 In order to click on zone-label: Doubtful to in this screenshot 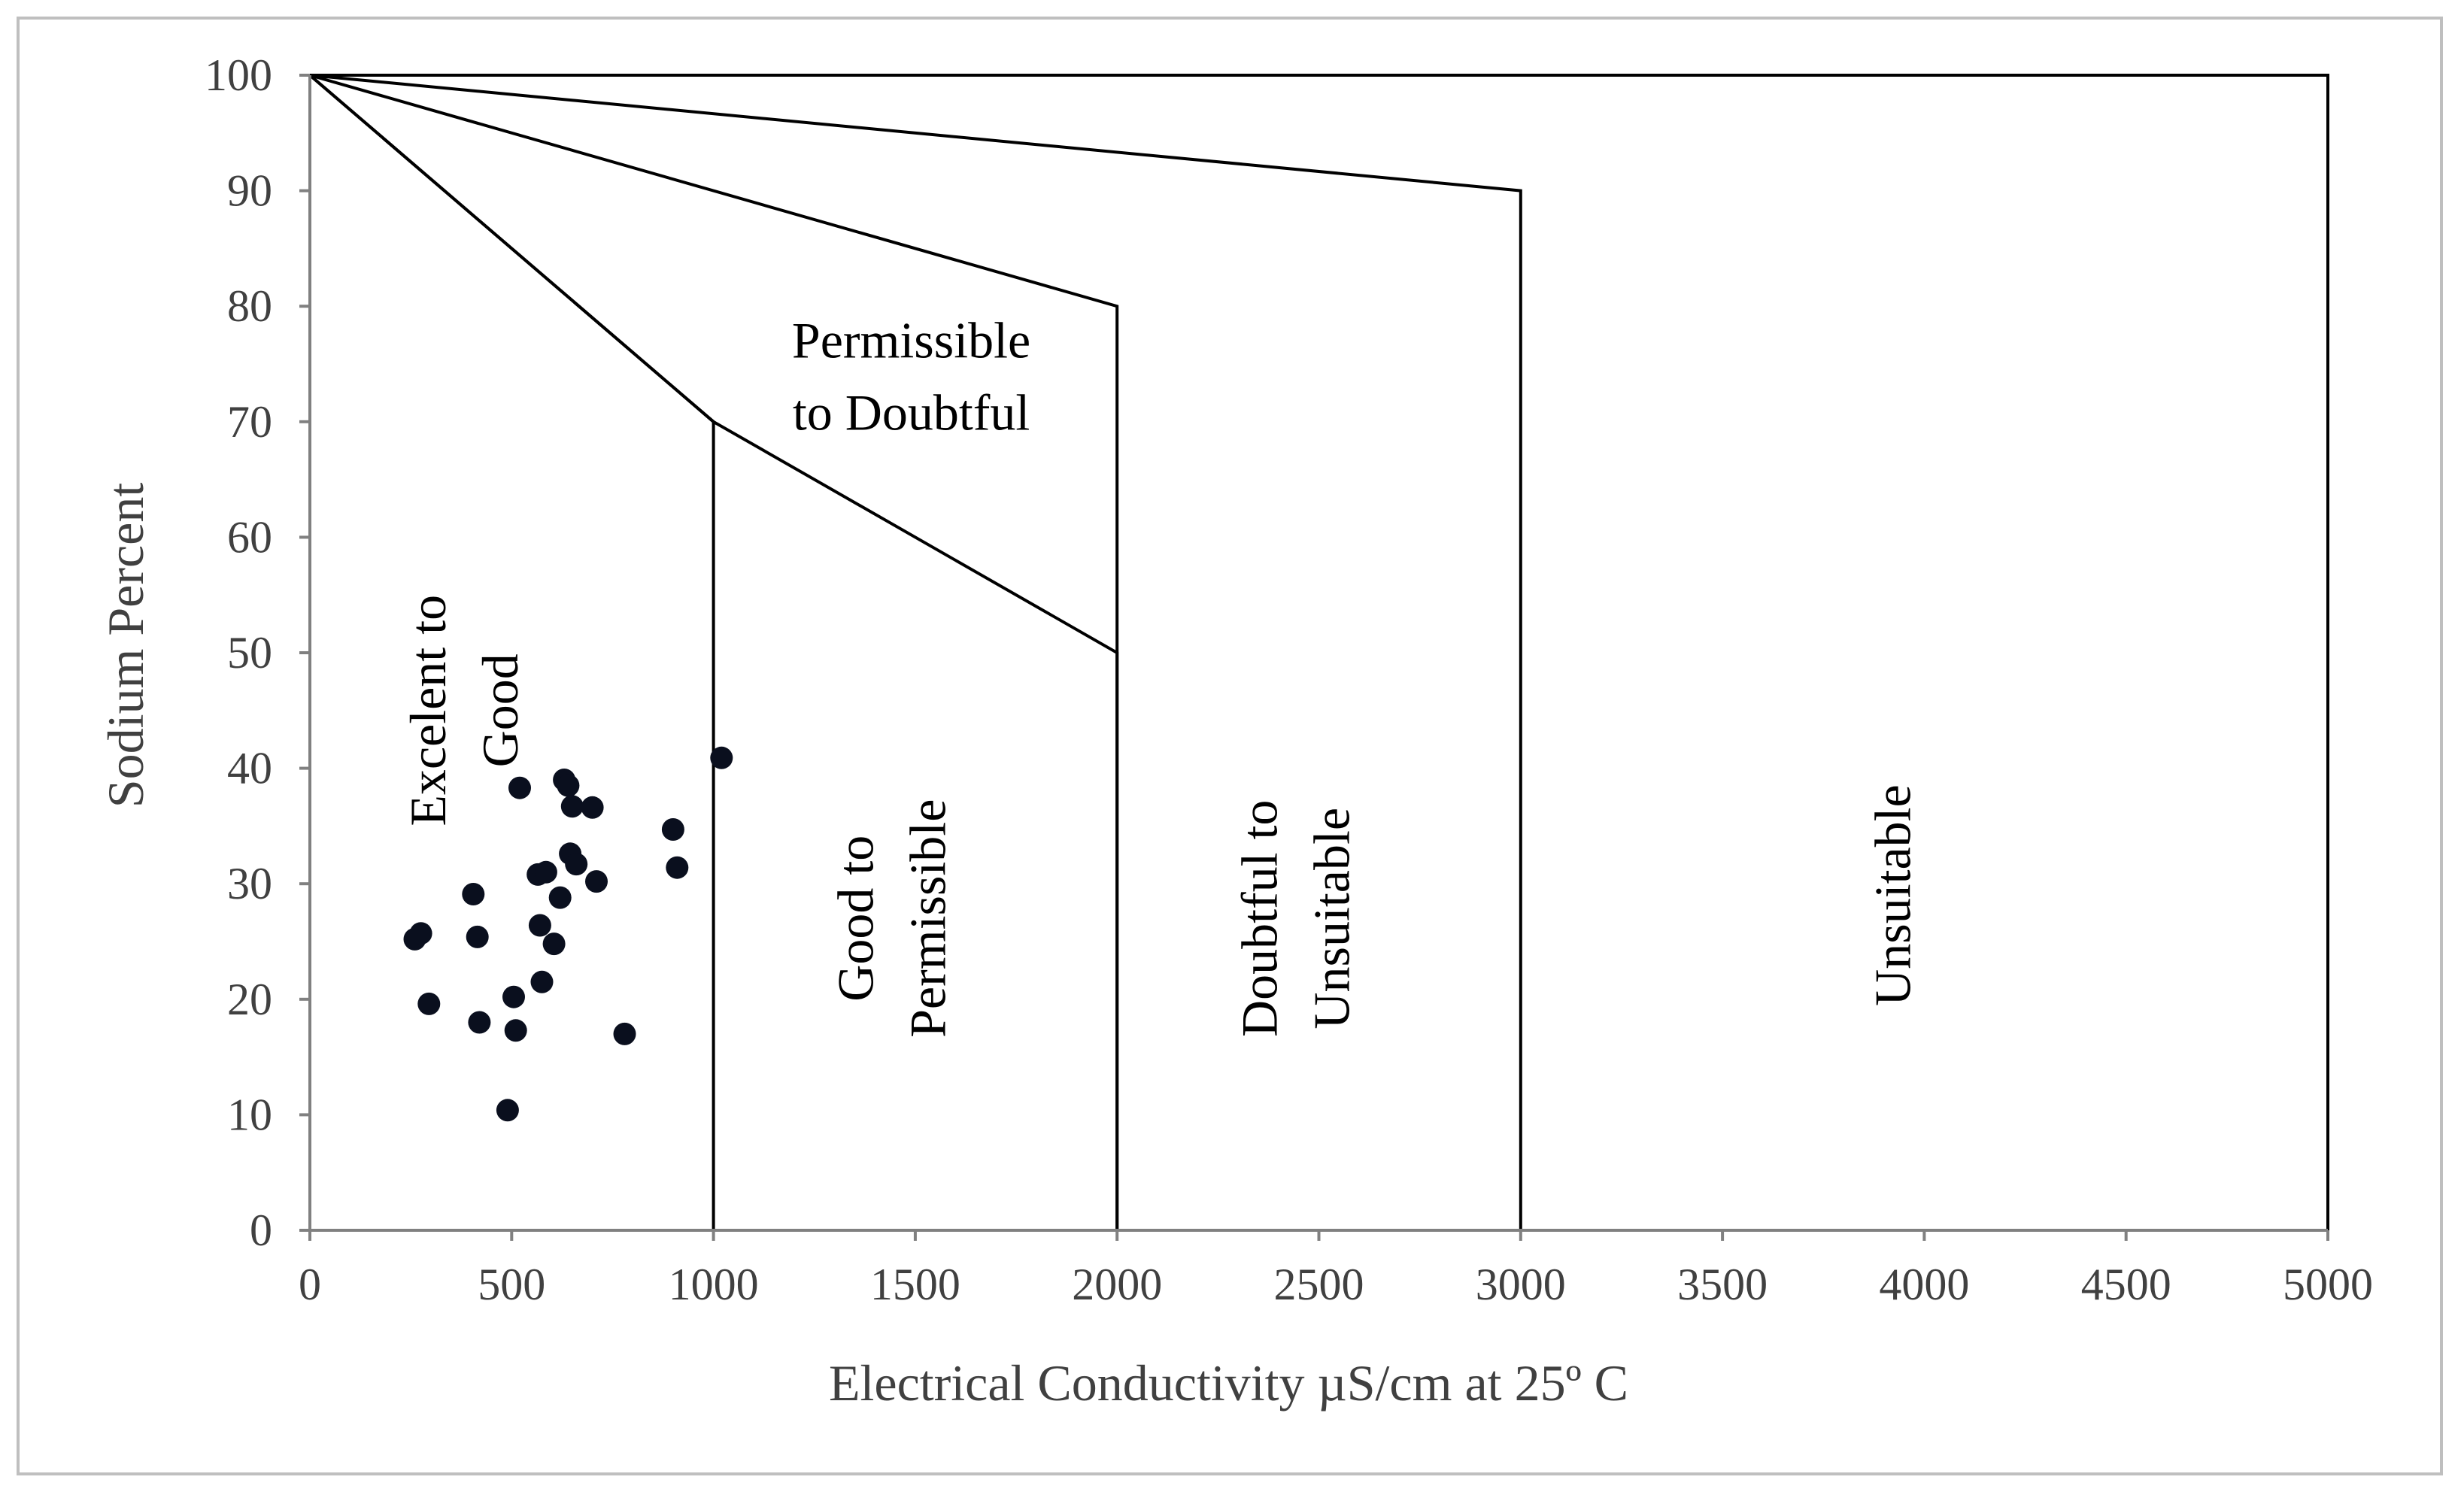, I will do `click(1259, 918)`.